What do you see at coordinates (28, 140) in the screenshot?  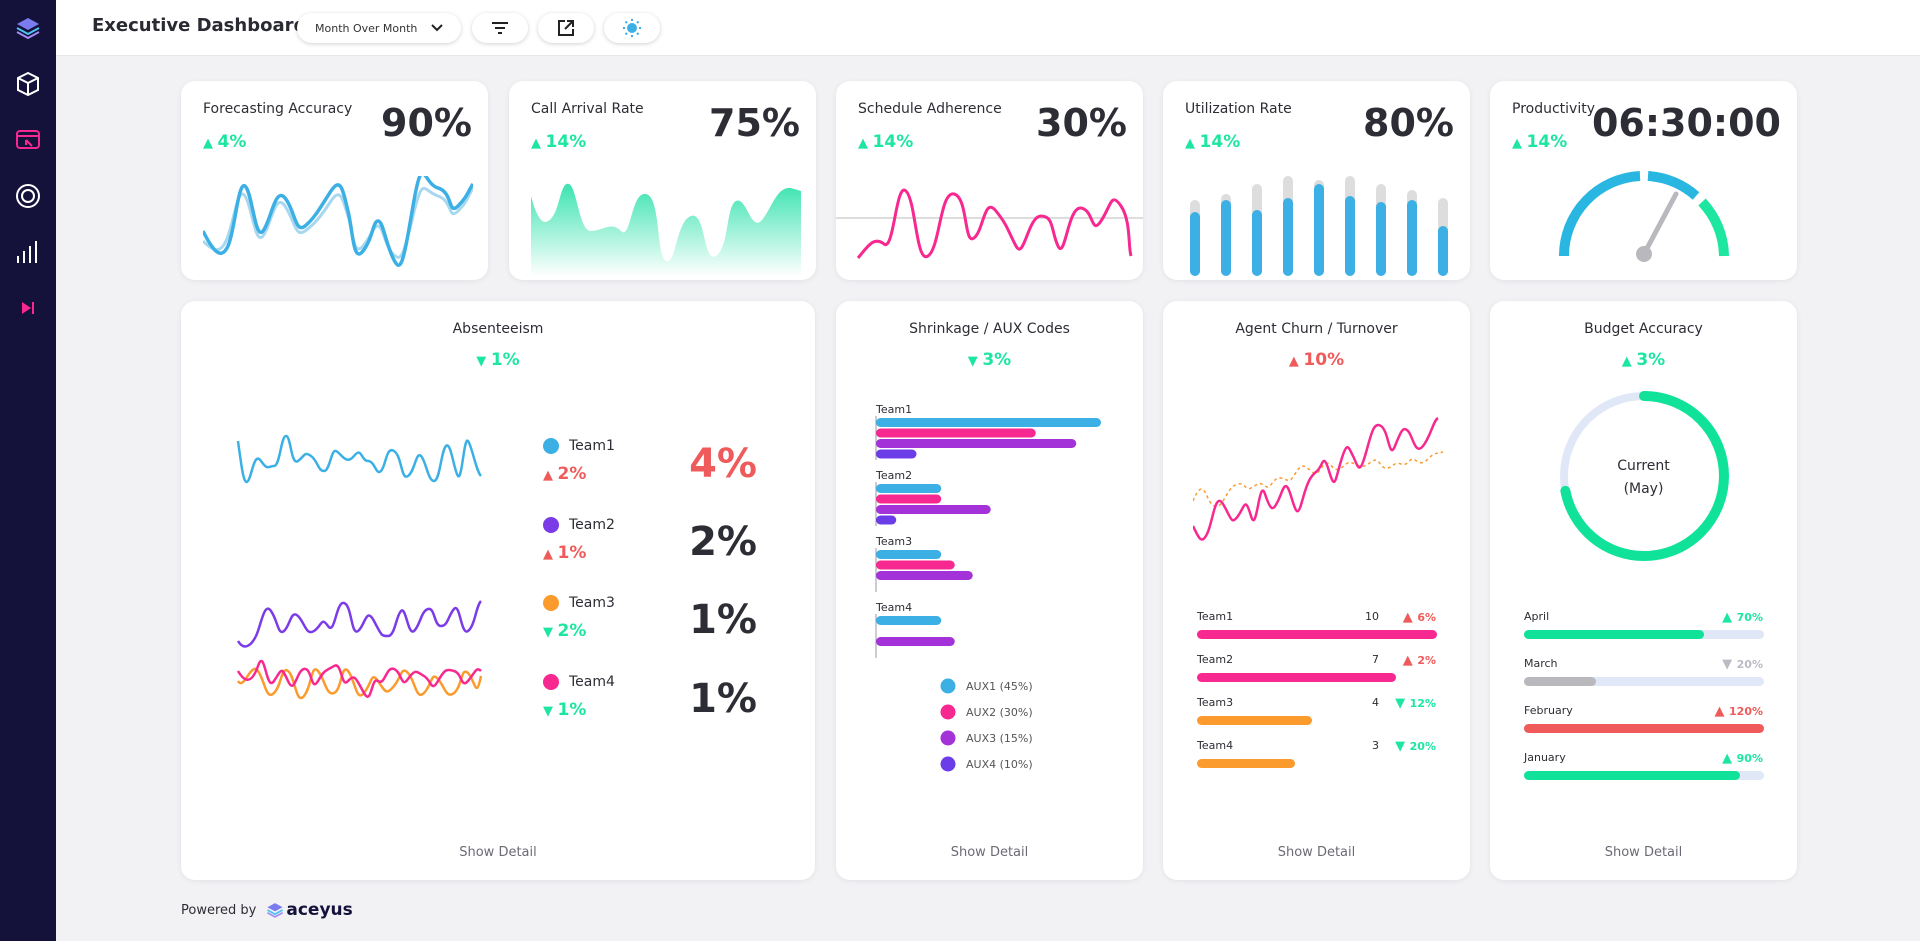 I see `display-icon` at bounding box center [28, 140].